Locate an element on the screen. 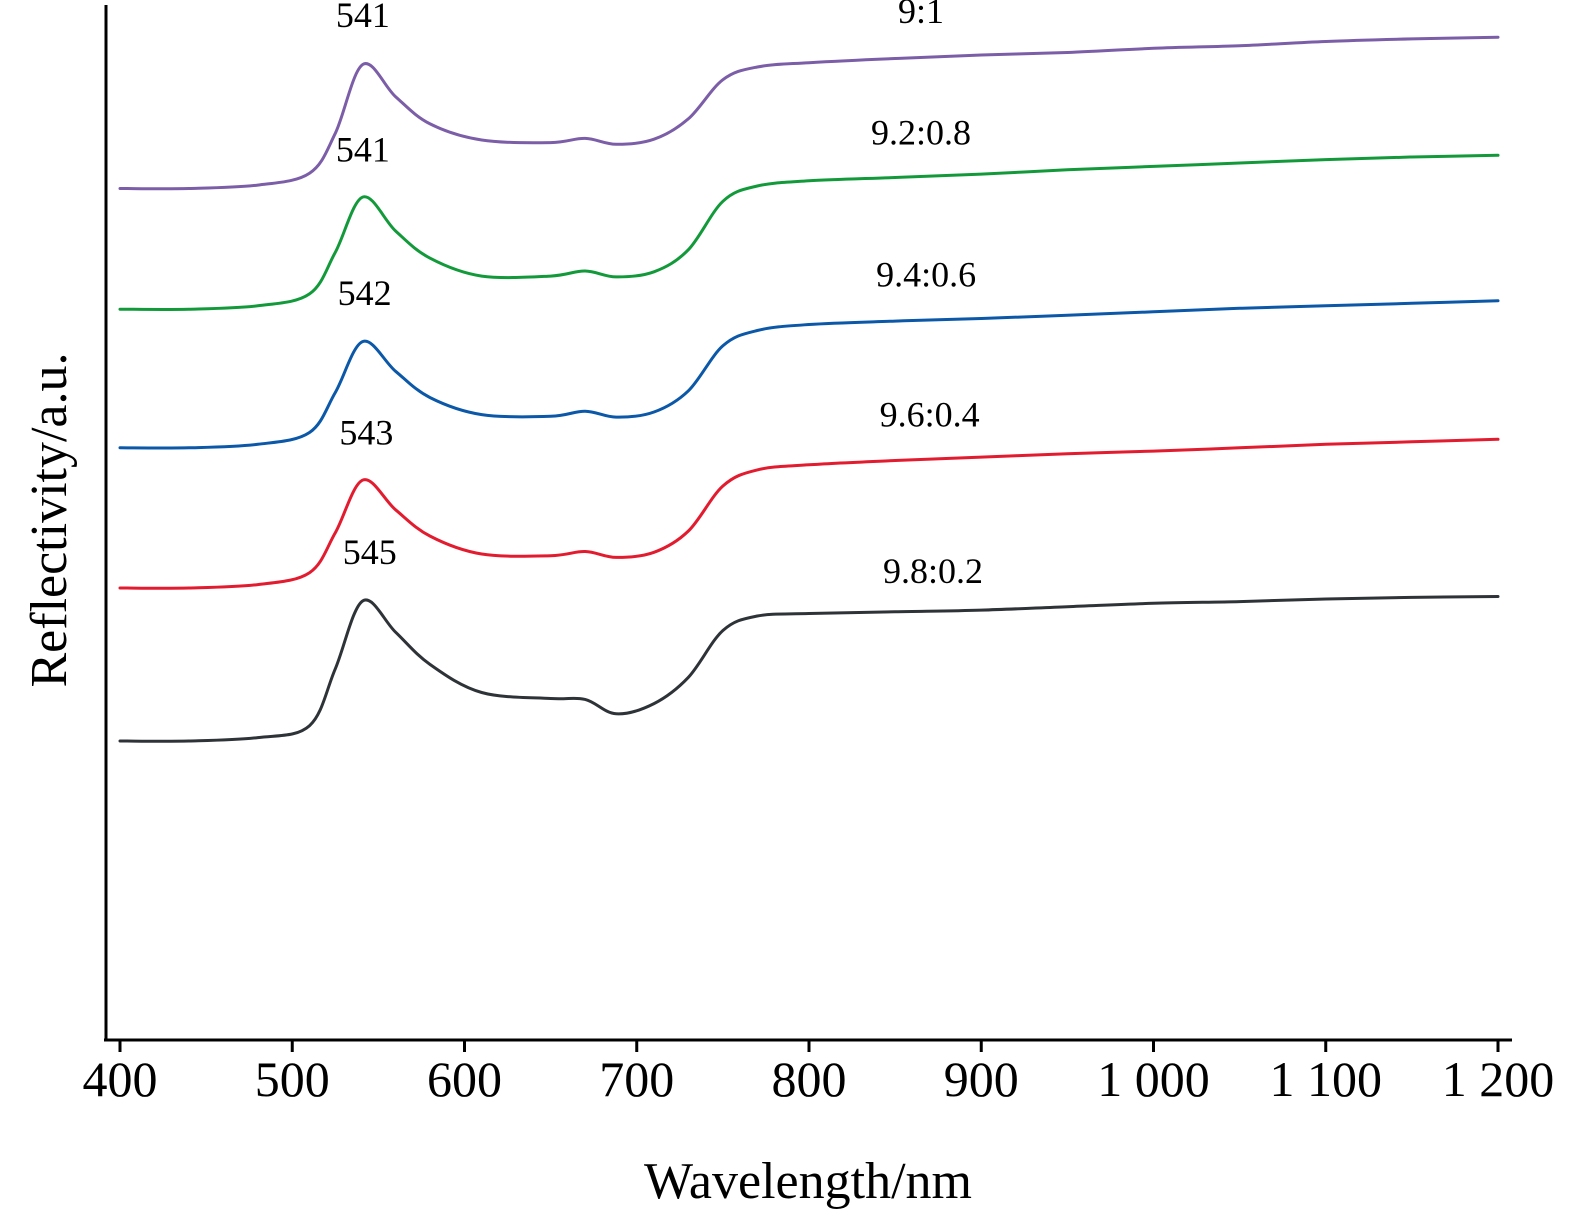 This screenshot has width=1594, height=1231. annotation-label: 545 is located at coordinates (370, 552).